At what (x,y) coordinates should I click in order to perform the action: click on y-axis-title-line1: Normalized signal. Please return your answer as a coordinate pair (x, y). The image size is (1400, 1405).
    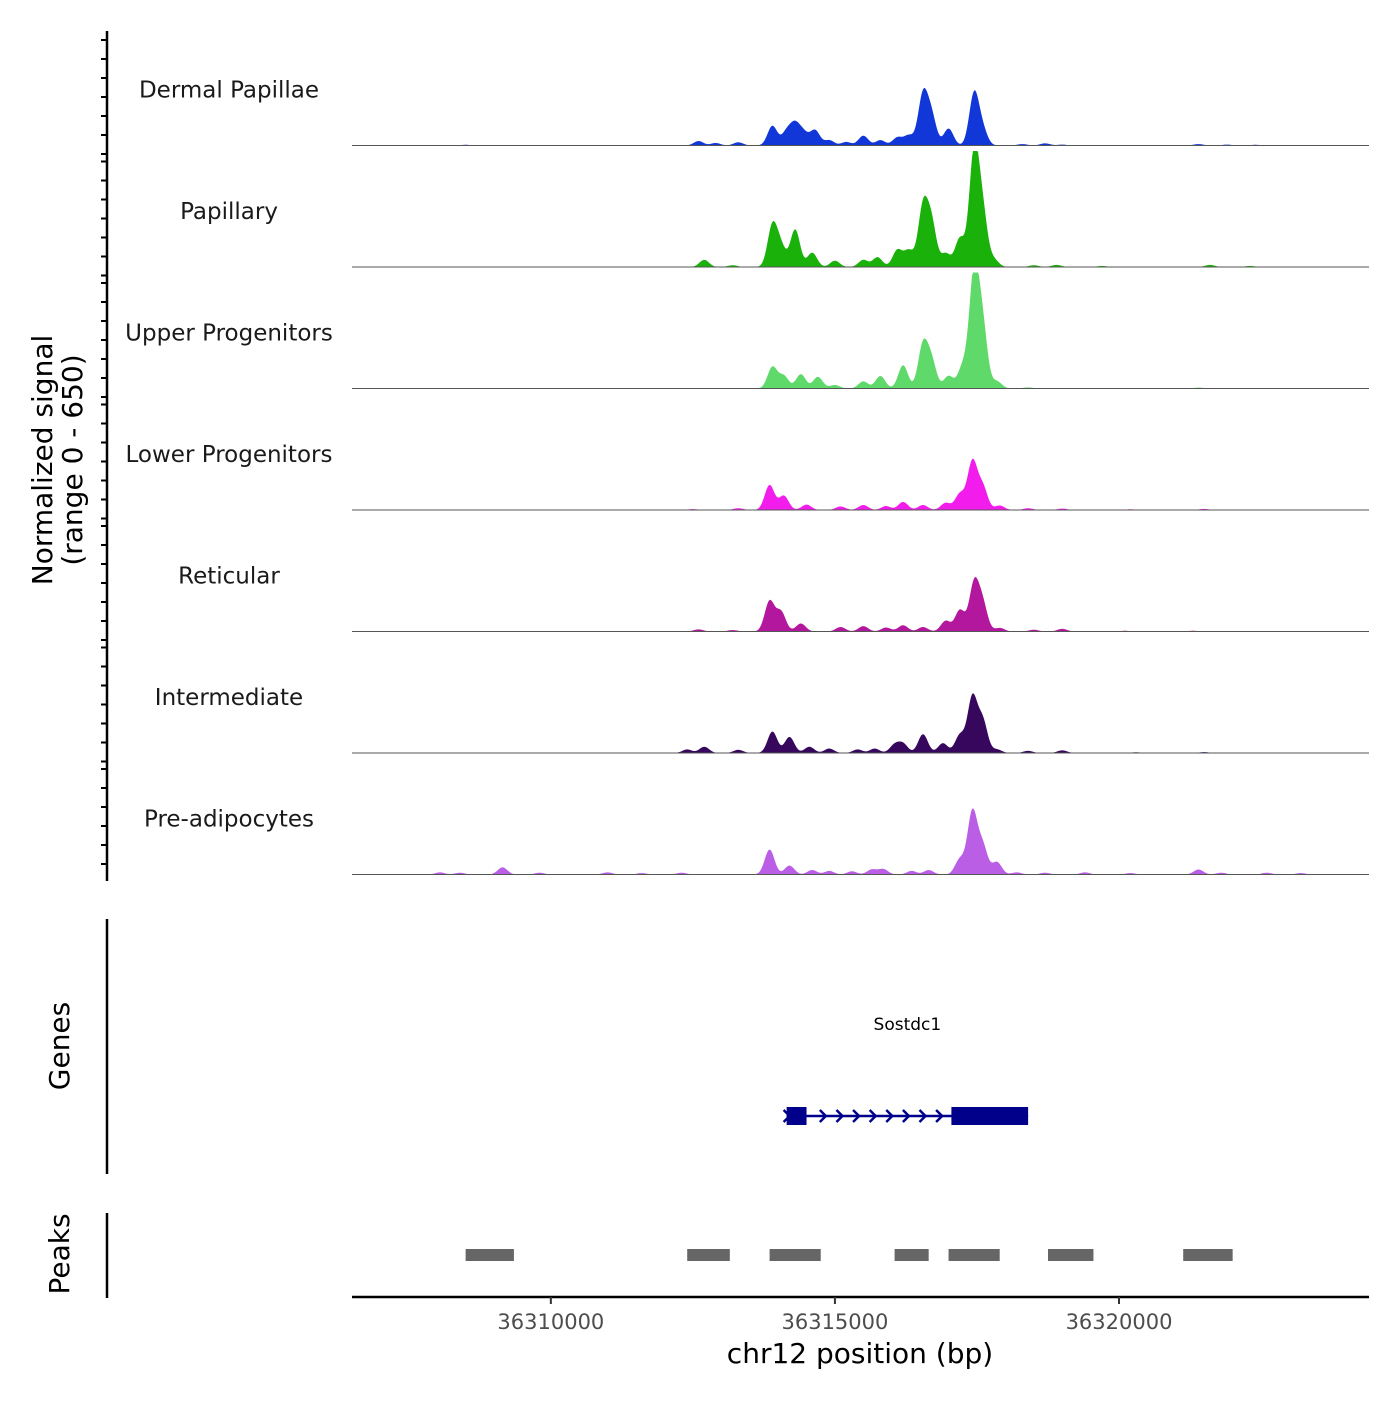
    Looking at the image, I should click on (42, 460).